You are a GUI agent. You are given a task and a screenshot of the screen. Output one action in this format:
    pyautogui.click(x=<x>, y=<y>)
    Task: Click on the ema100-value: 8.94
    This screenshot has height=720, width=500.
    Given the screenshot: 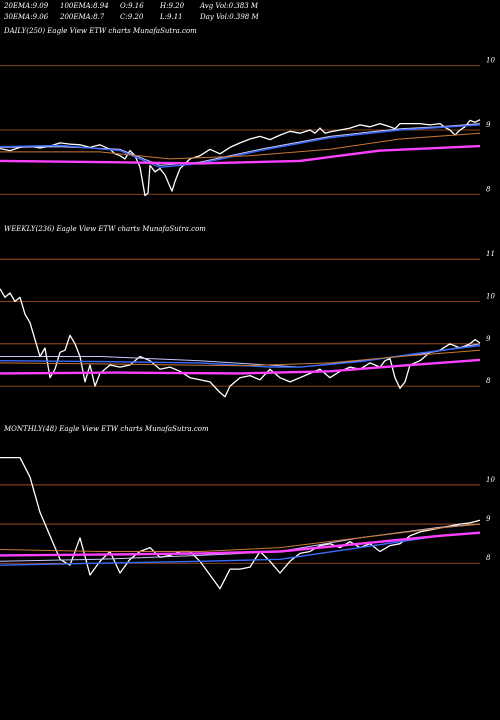 What is the action you would take?
    pyautogui.click(x=101, y=6)
    